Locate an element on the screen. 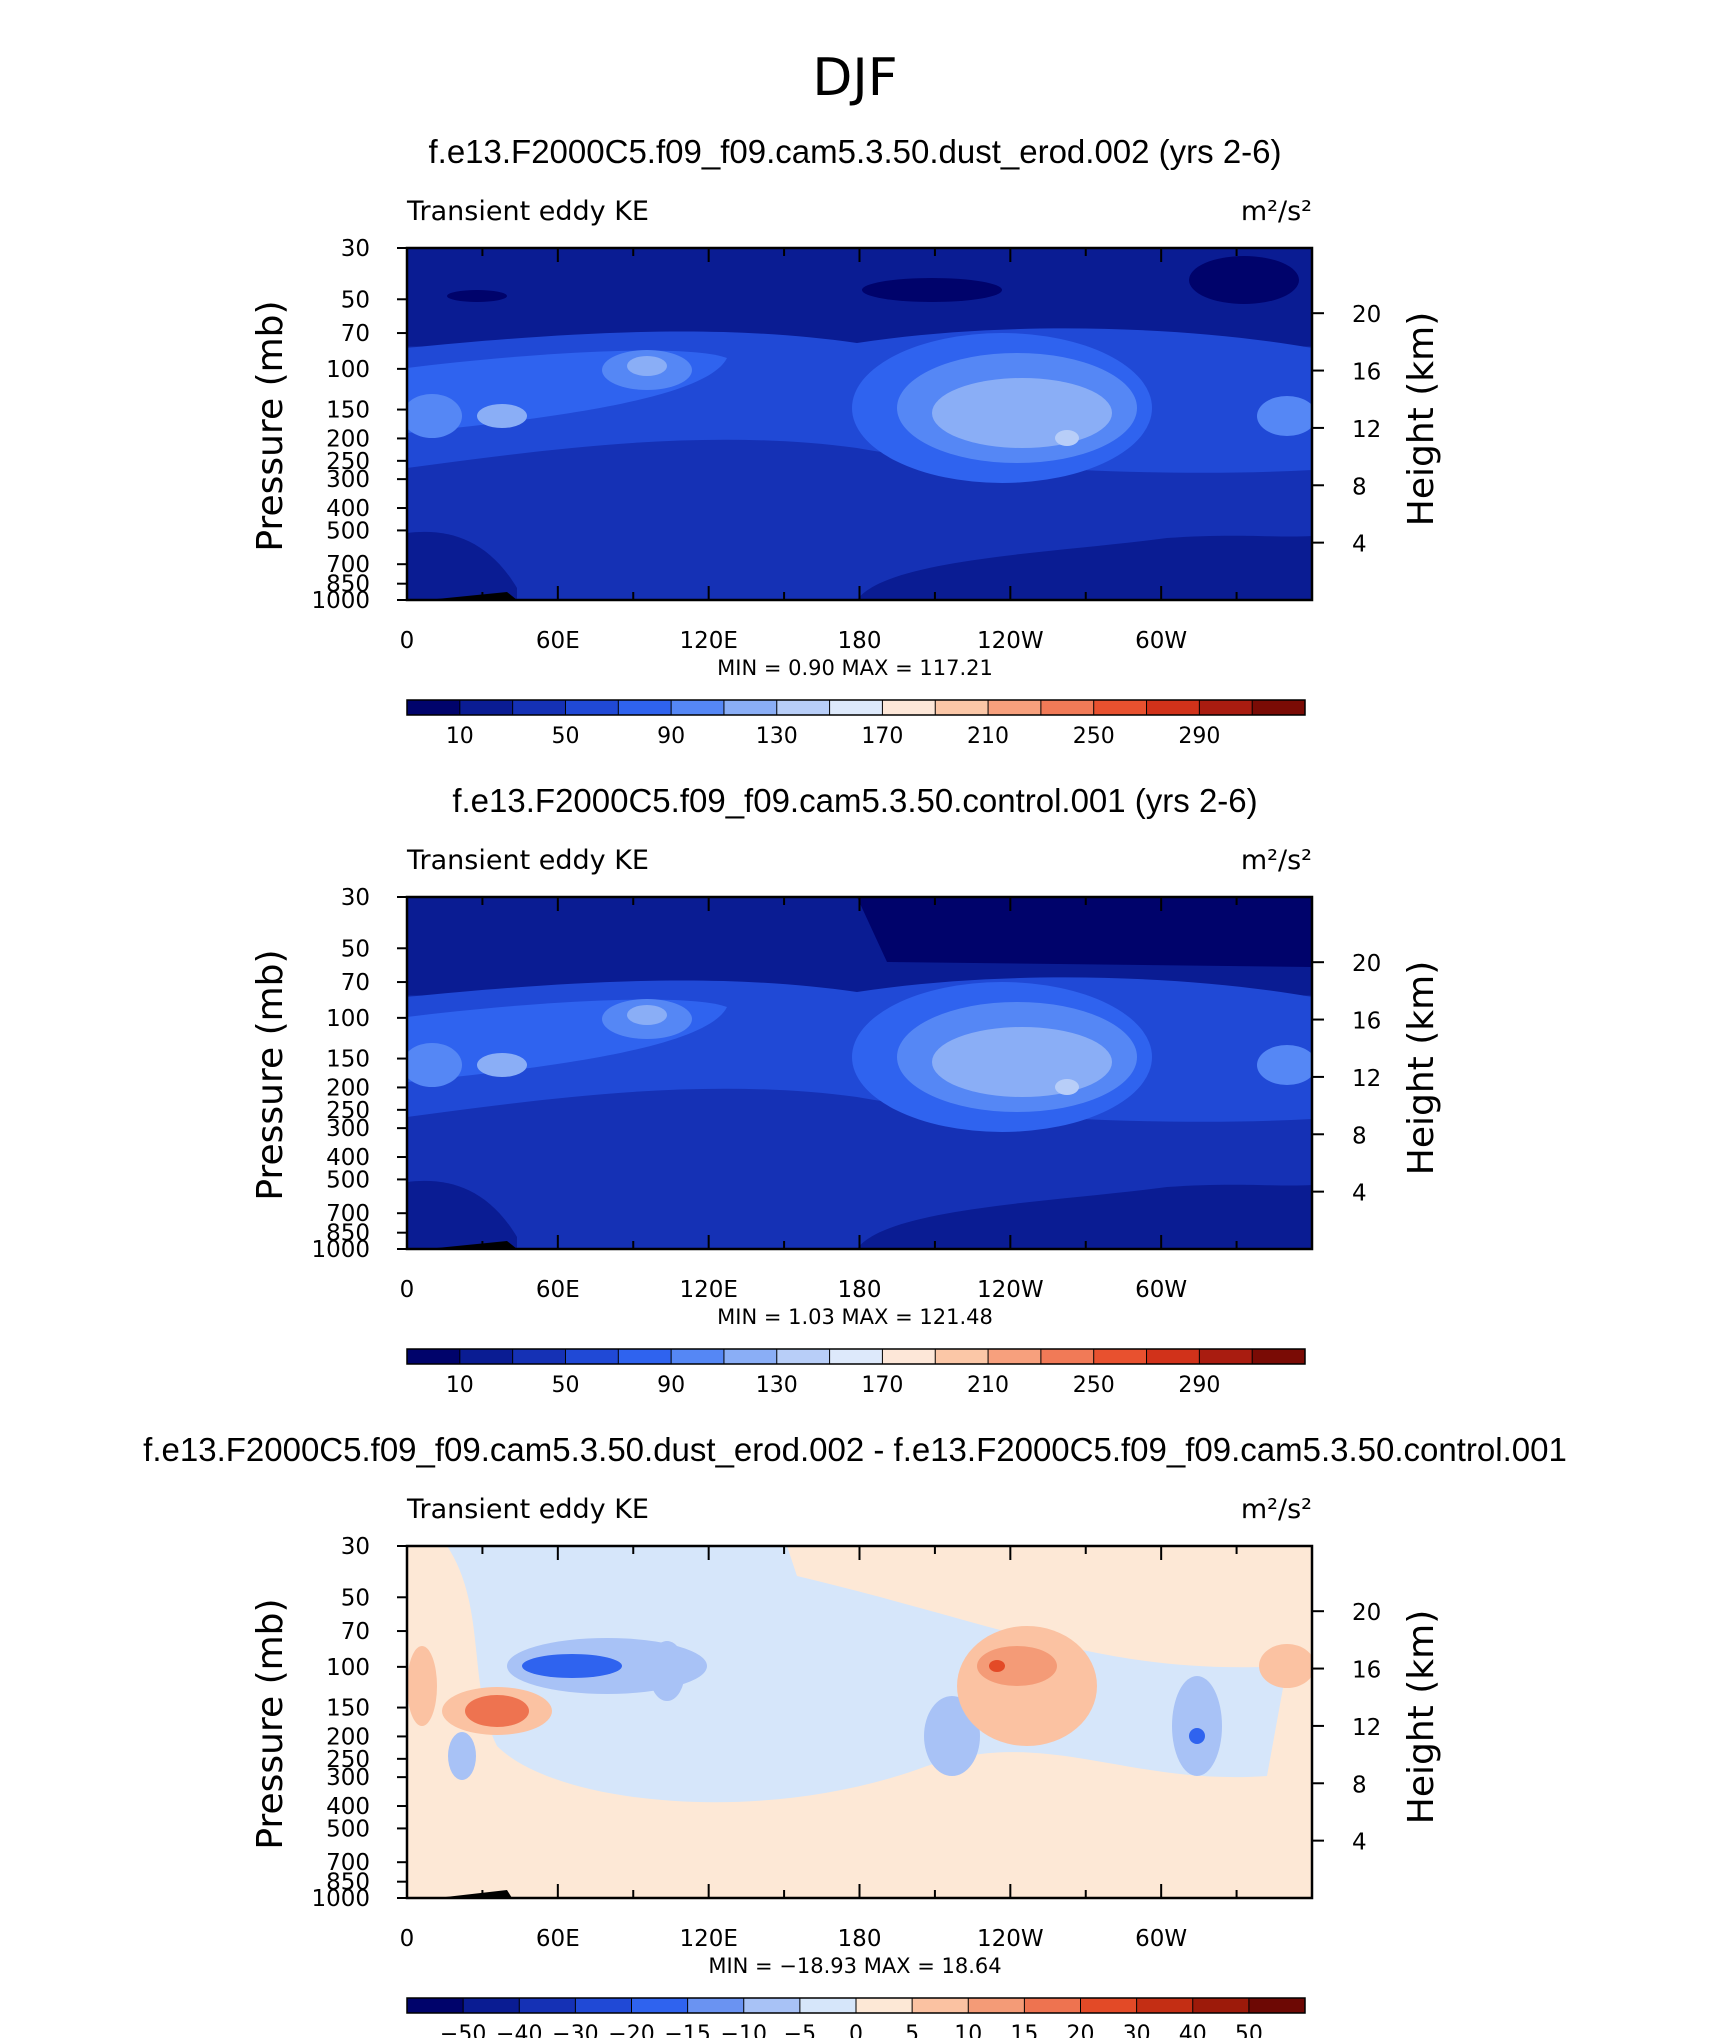  colorbar-label: −20 is located at coordinates (631, 2030).